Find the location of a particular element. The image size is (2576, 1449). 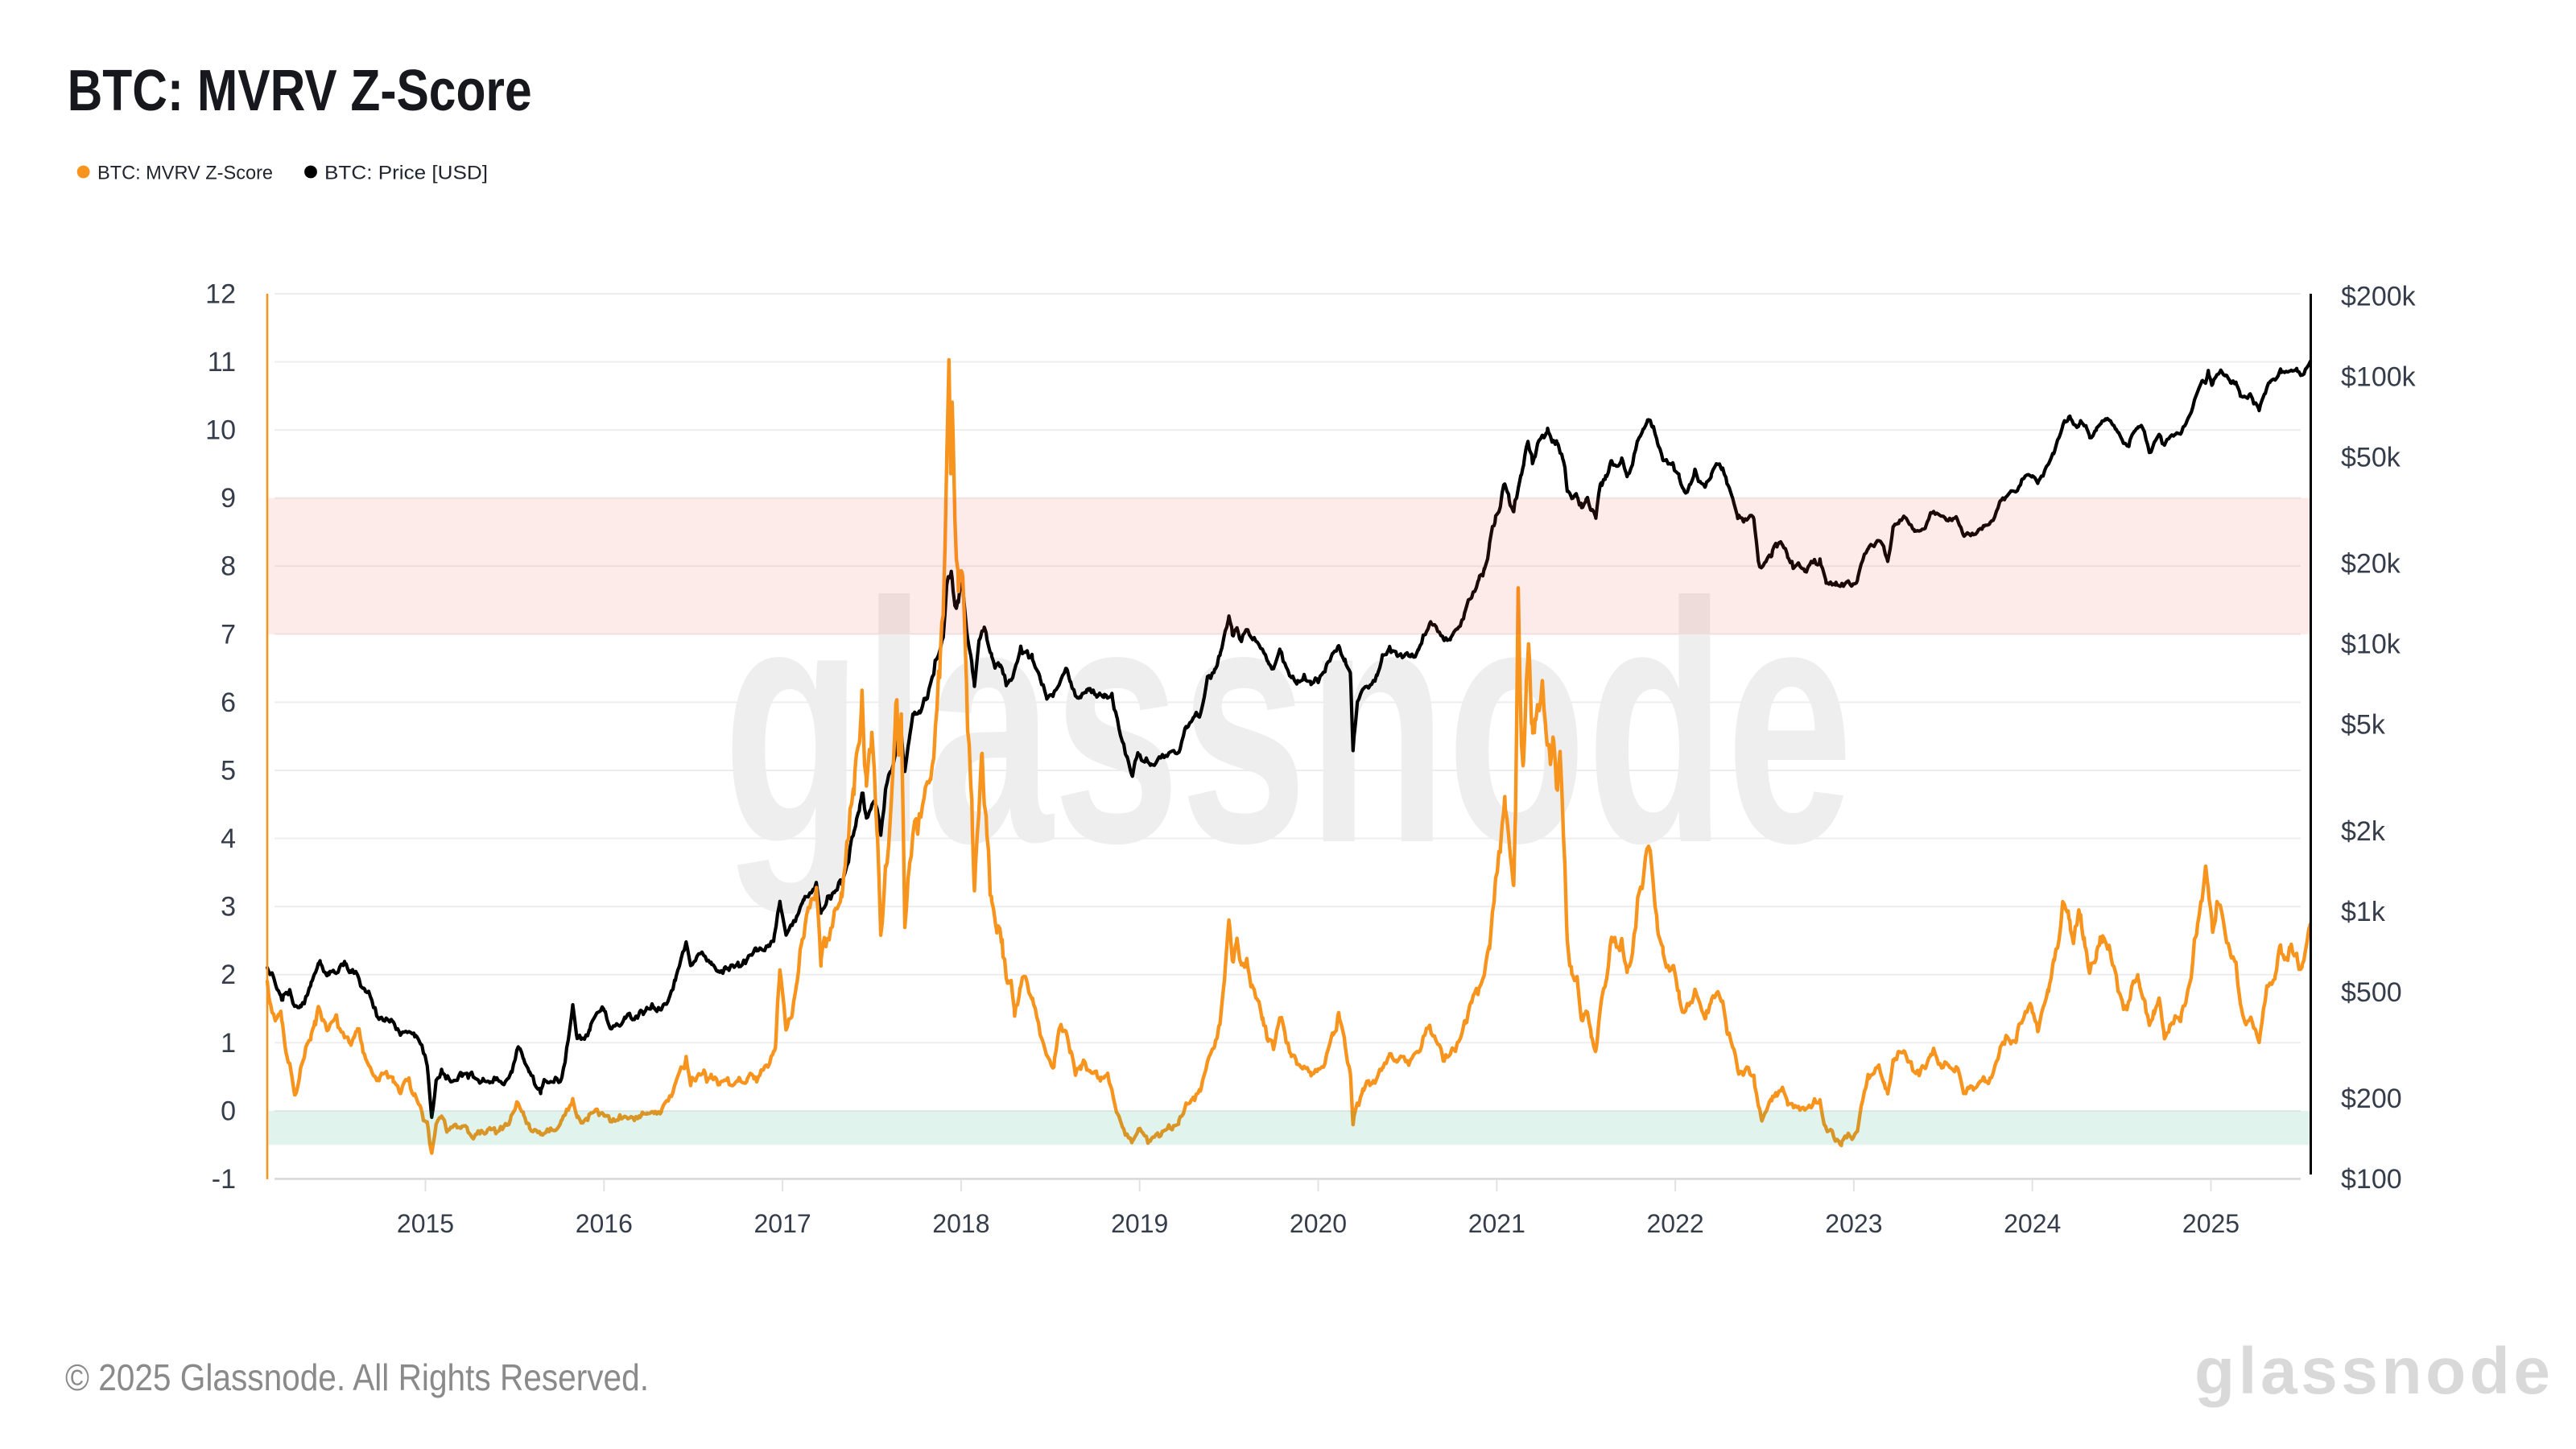

svg-text: 9 is located at coordinates (228, 498).